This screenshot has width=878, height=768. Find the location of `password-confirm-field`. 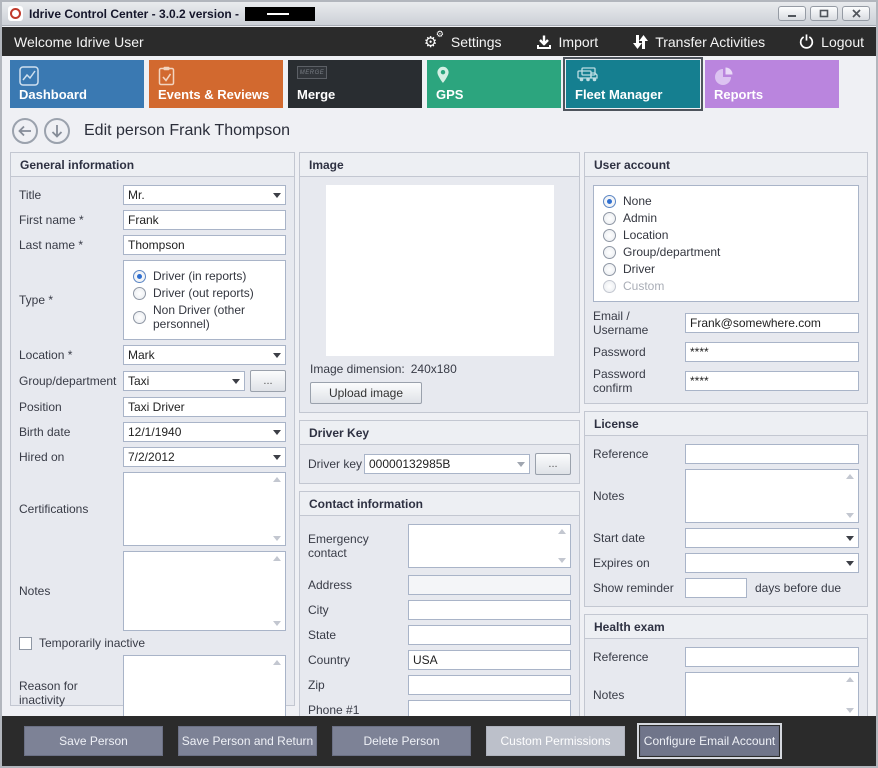

password-confirm-field is located at coordinates (772, 381).